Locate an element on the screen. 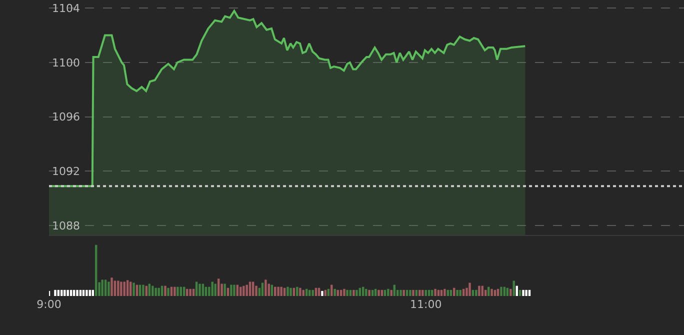 The width and height of the screenshot is (684, 335). y-tick-label: 1100 is located at coordinates (66, 63).